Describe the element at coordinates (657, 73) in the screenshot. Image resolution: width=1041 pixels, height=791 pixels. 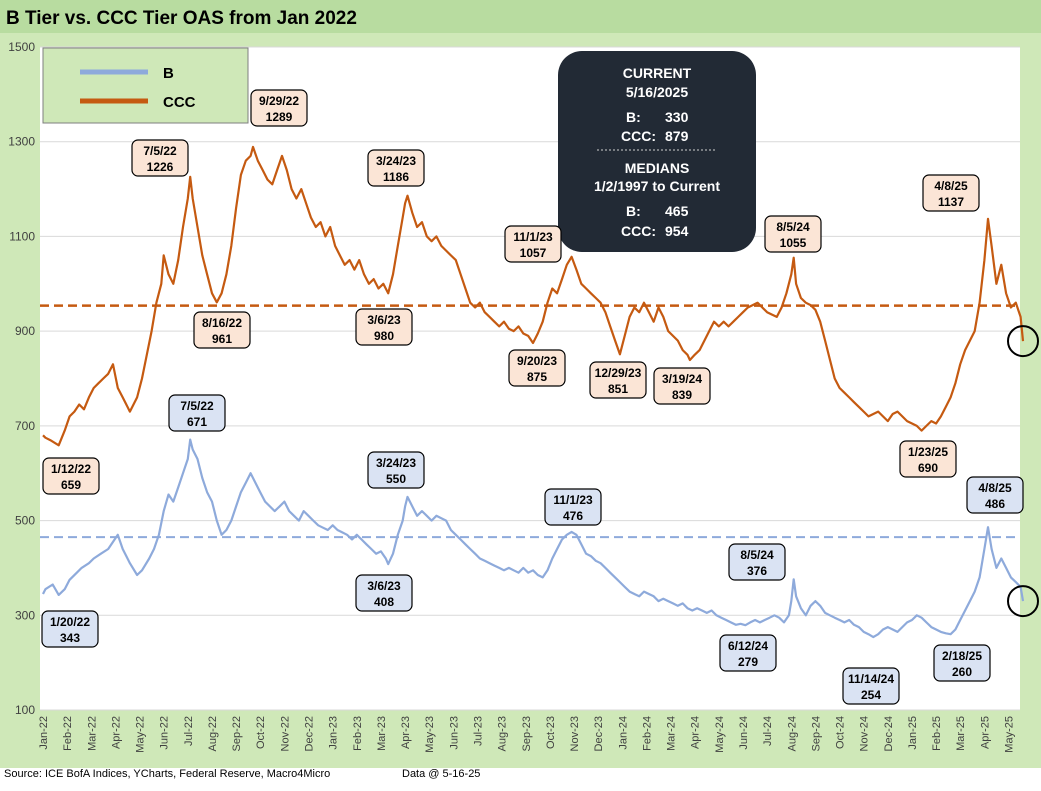
I see `info-current-title: CURRENT` at that location.